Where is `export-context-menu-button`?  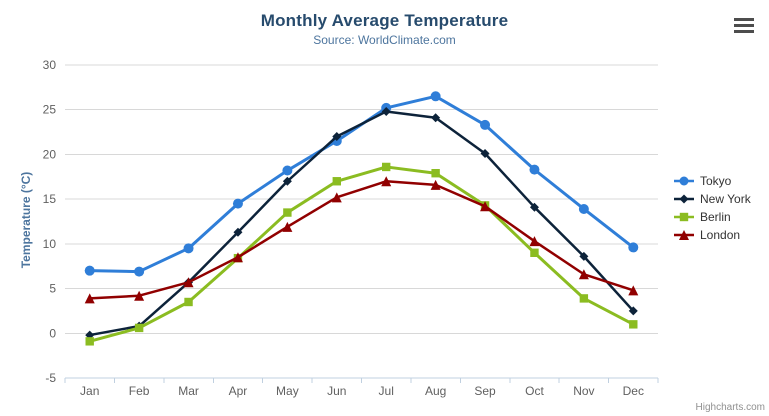 export-context-menu-button is located at coordinates (744, 25).